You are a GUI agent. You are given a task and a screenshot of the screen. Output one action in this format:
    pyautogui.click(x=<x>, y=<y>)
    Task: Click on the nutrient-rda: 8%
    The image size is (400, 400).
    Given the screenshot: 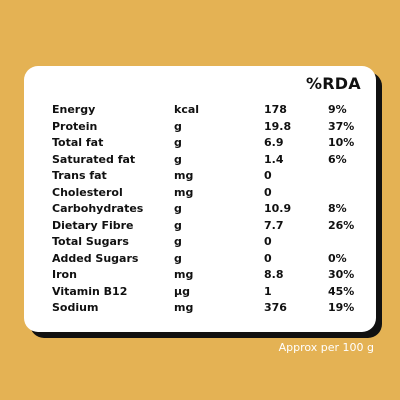 What is the action you would take?
    pyautogui.click(x=337, y=208)
    